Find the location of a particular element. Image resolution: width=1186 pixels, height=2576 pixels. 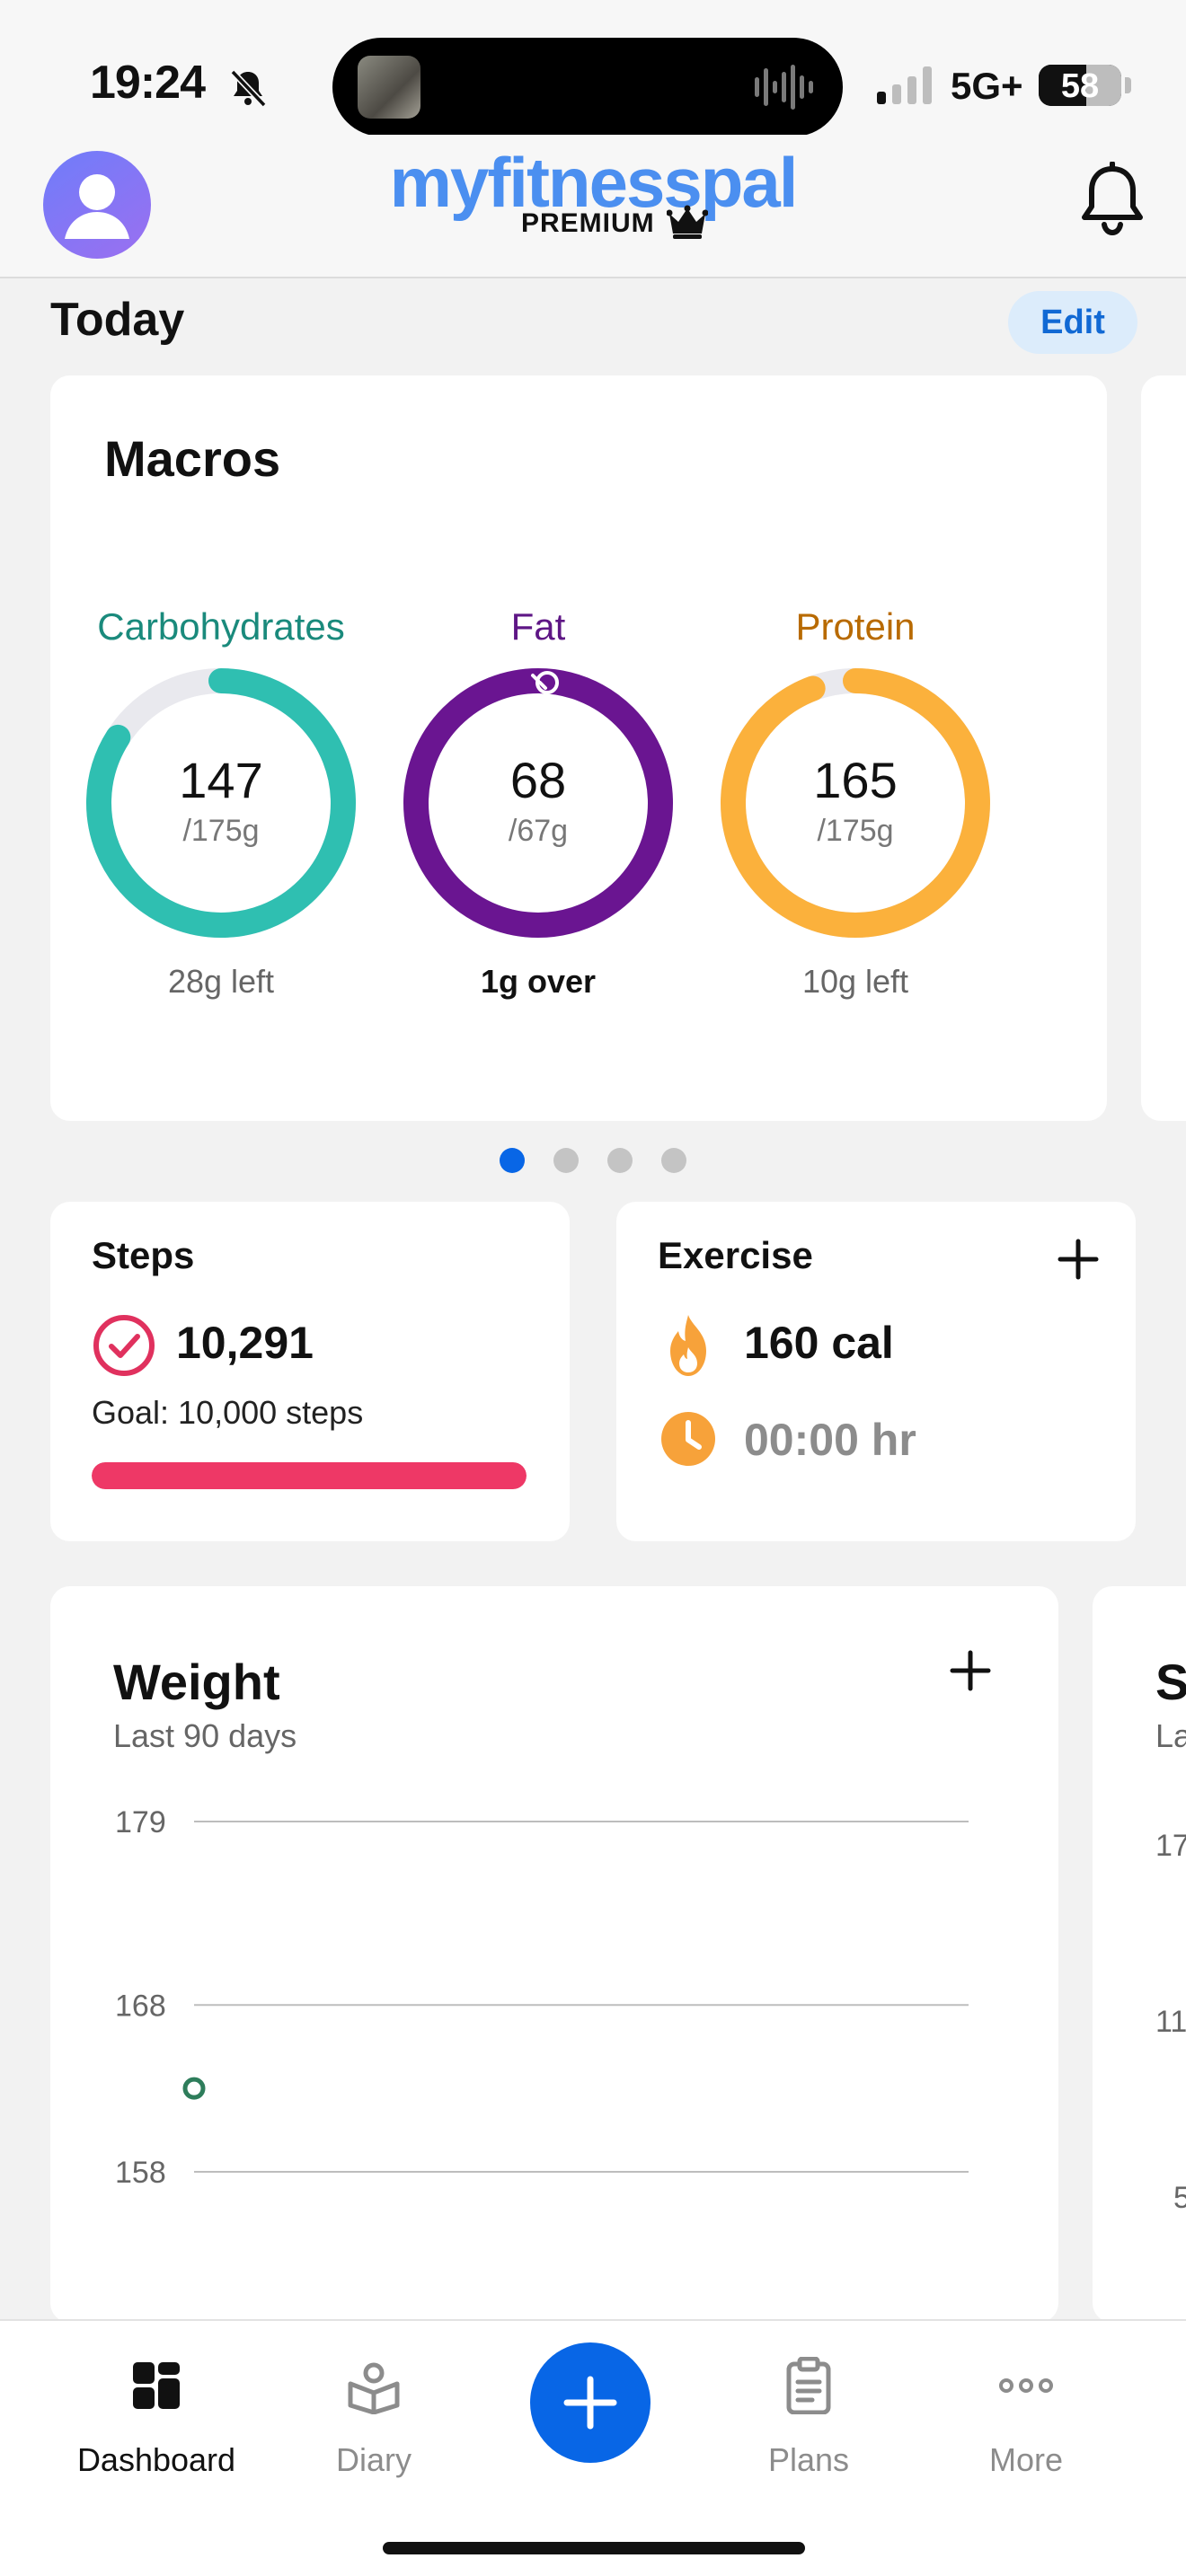

macro-ring: 68 /67g is located at coordinates (538, 803).